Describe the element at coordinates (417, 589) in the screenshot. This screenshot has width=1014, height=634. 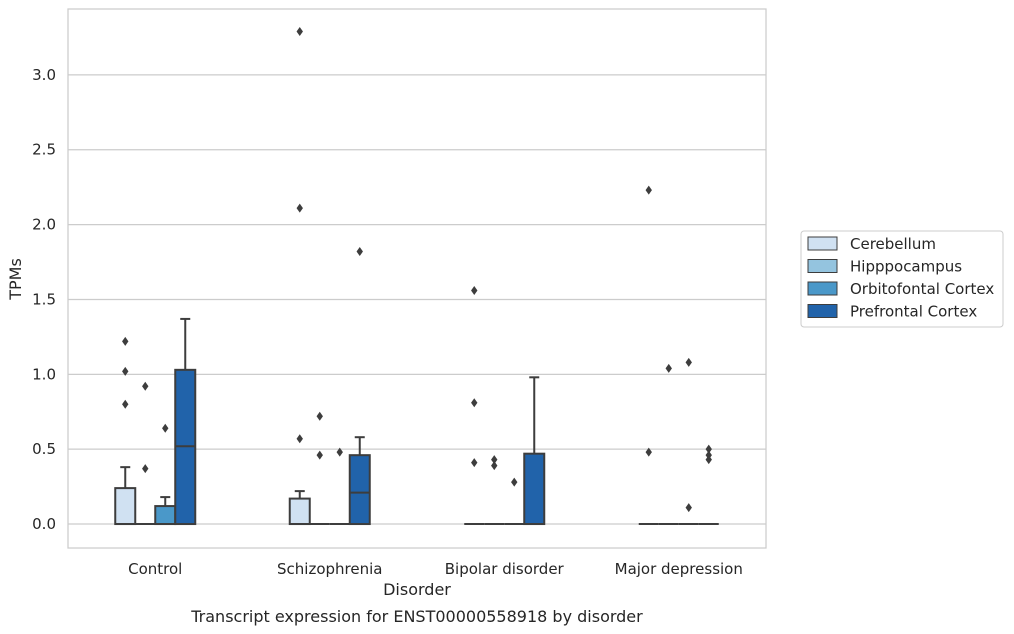
I see `x-axis-label: Disorder` at that location.